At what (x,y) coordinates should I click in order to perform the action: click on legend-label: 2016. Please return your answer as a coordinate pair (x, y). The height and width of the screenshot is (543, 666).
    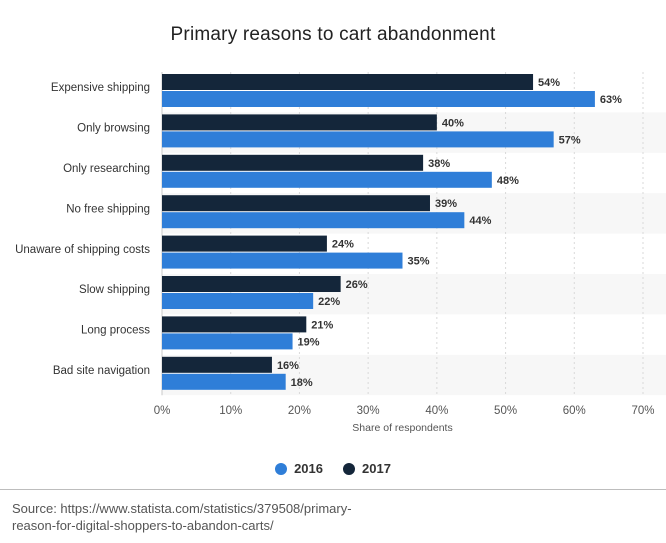
    Looking at the image, I should click on (308, 468).